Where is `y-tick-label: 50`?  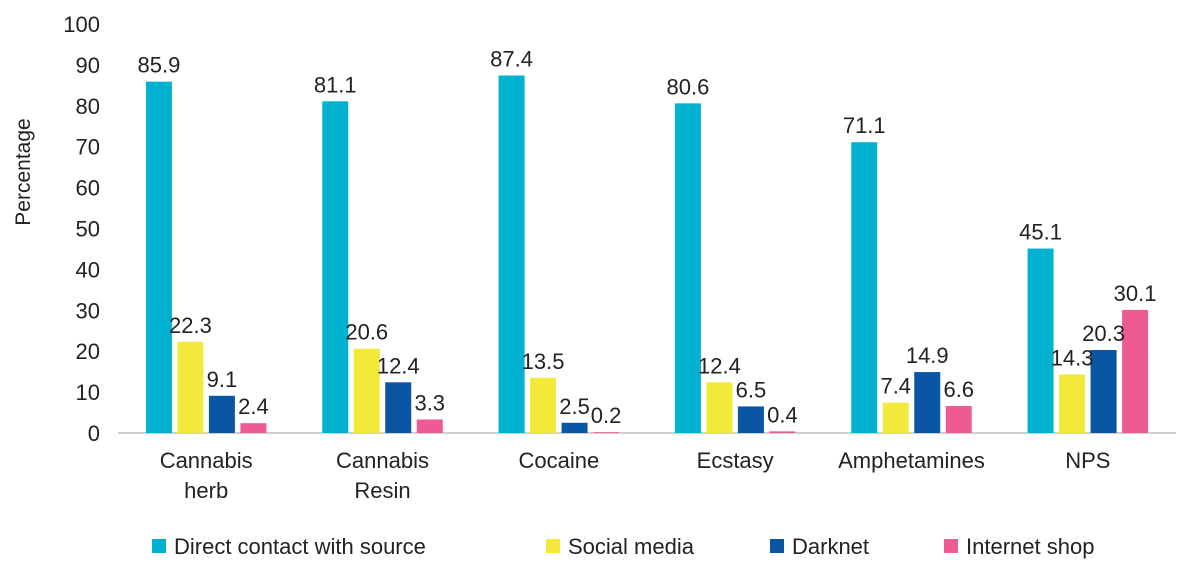
y-tick-label: 50 is located at coordinates (88, 229).